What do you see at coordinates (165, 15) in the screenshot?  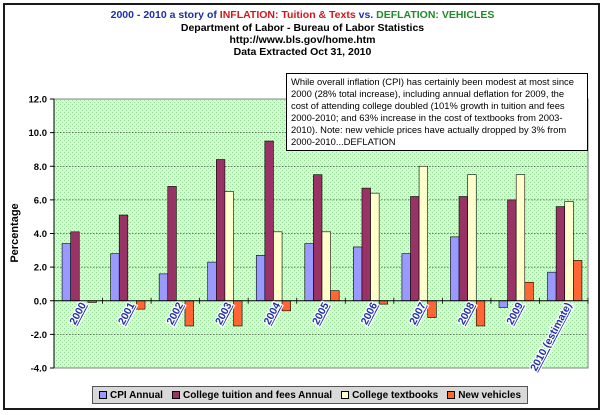 I see `title-part-1: 2000 - 2010 a story of` at bounding box center [165, 15].